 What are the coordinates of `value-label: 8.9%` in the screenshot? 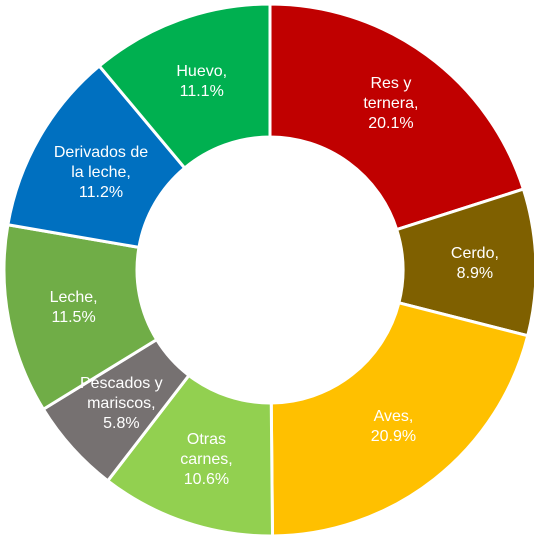 It's located at (475, 273).